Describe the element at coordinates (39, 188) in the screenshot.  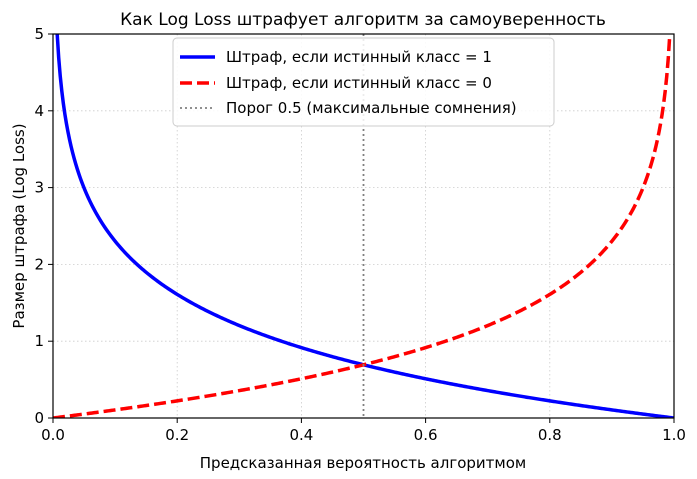
I see `y-tick-label: 3` at that location.